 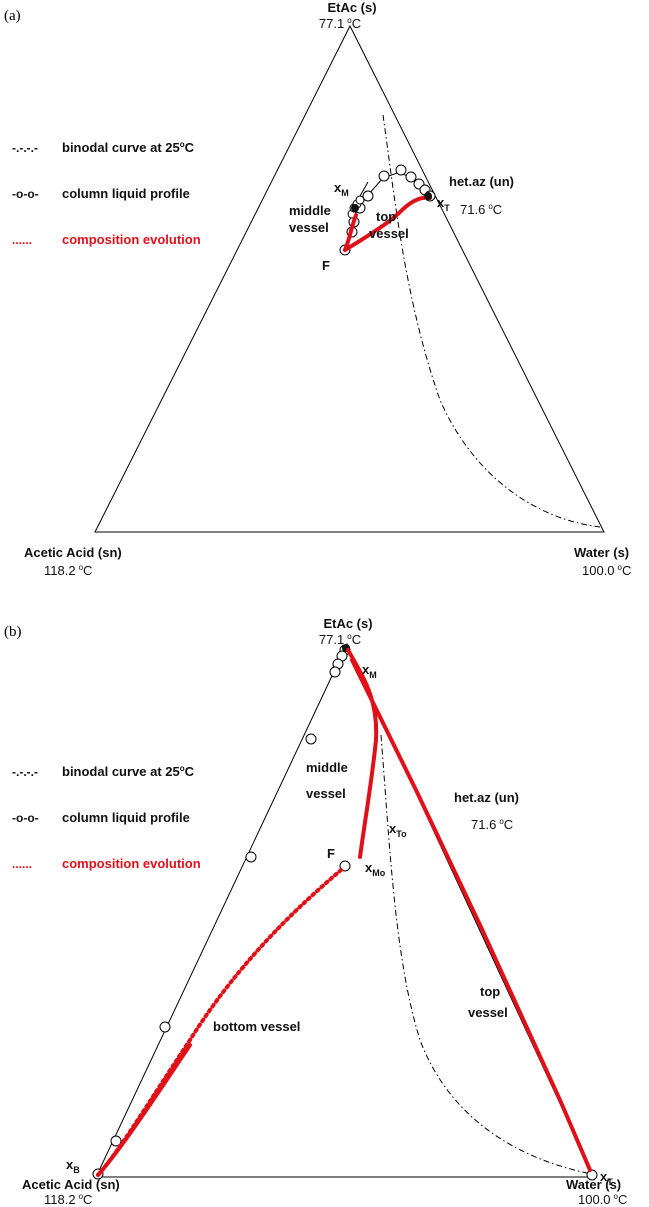 What do you see at coordinates (13, 632) in the screenshot?
I see `panel-b-label: (b)` at bounding box center [13, 632].